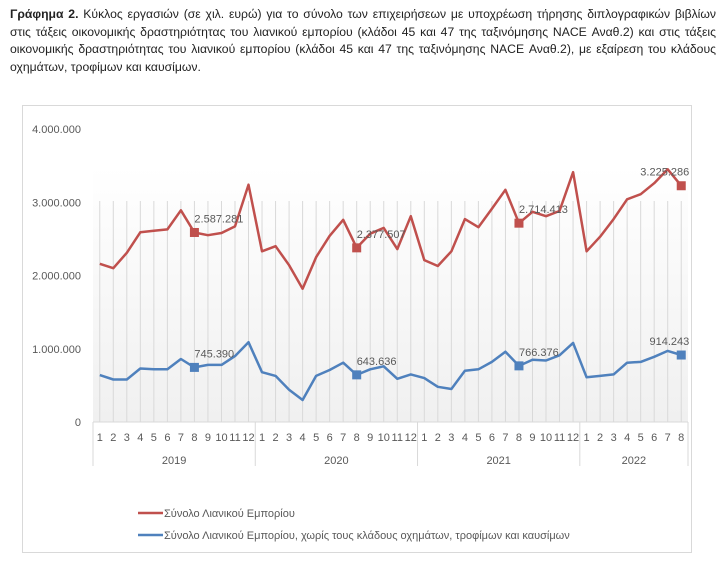  What do you see at coordinates (78, 423) in the screenshot?
I see `y-tick-label: 0` at bounding box center [78, 423].